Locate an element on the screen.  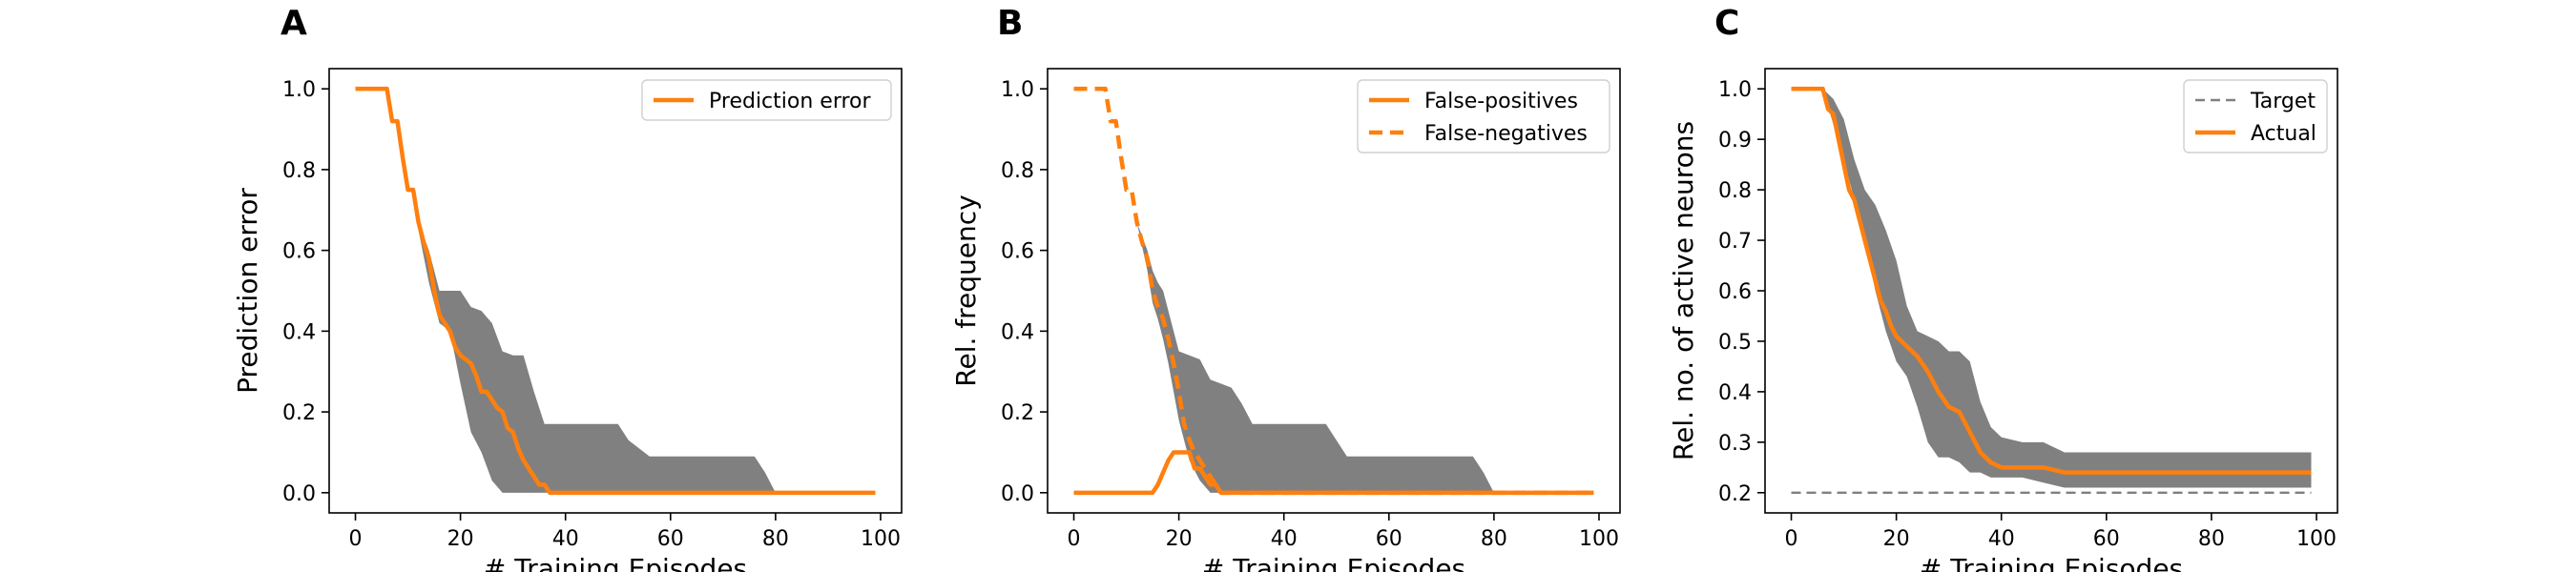
legend-label-false-positives: False-positives is located at coordinates (1501, 101).